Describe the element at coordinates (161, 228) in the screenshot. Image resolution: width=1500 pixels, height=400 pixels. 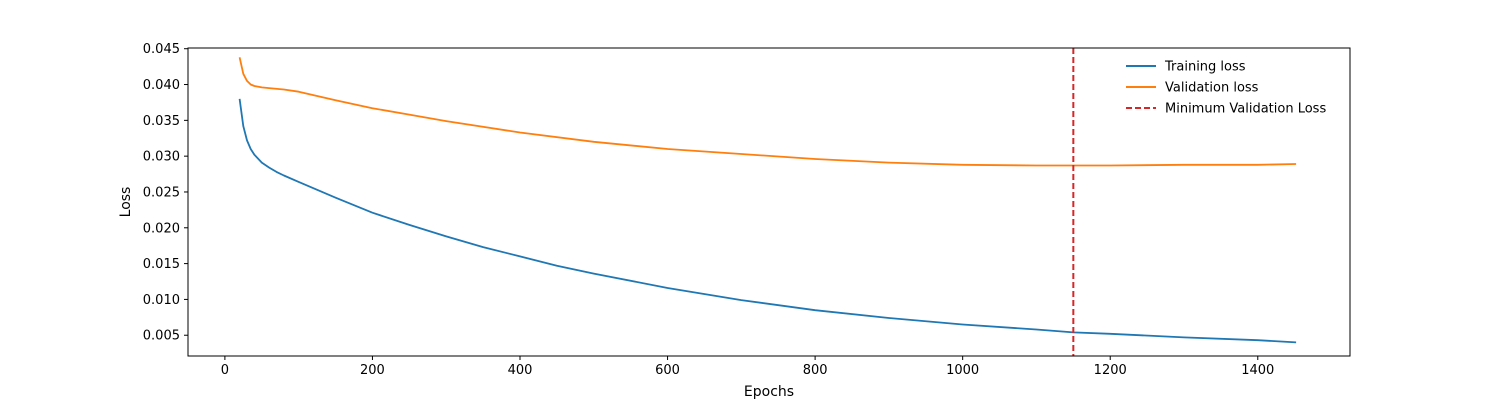
I see `y-tick-label: 0.020` at that location.